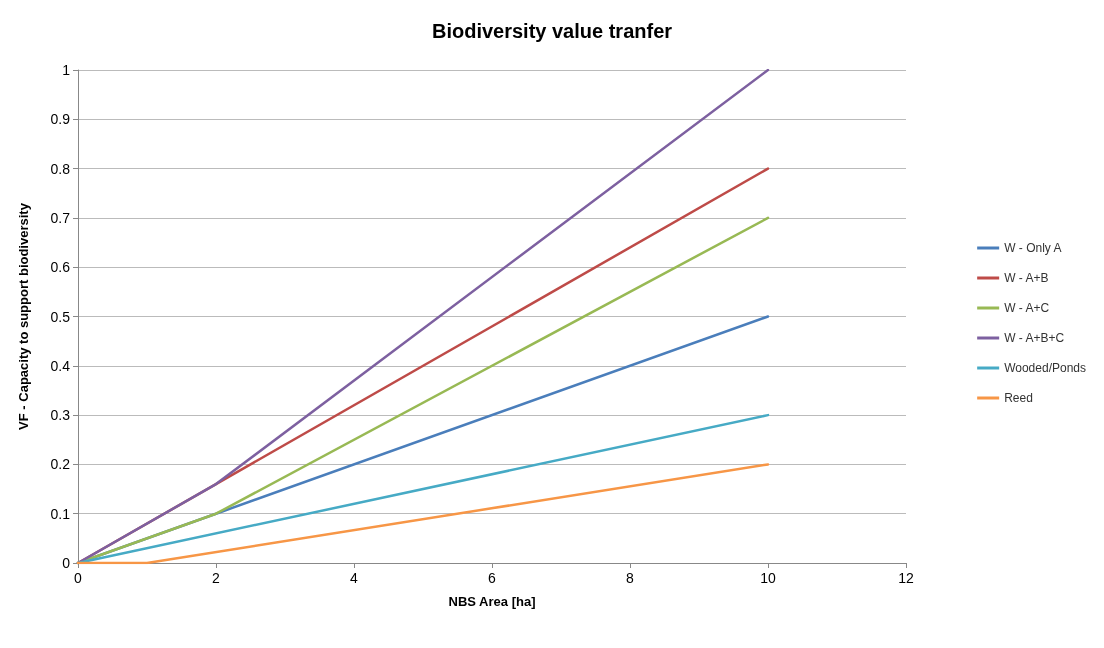  Describe the element at coordinates (492, 601) in the screenshot. I see `x-axis-title: NBS Area [ha]` at that location.